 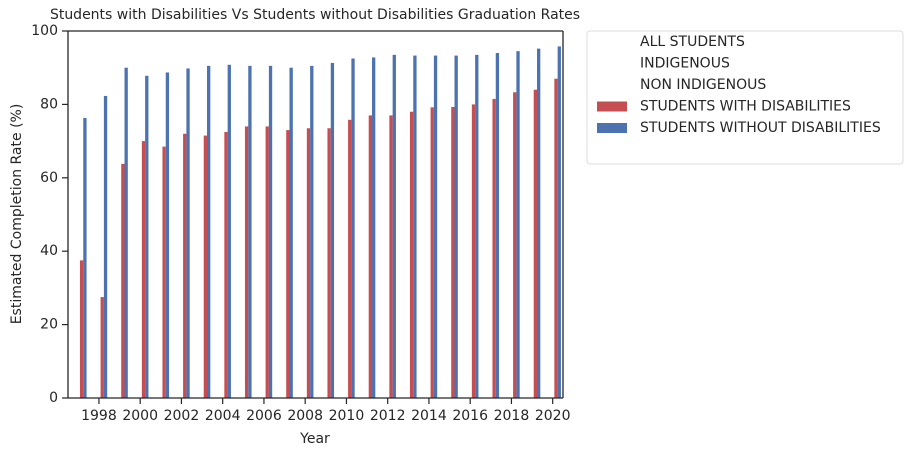 I want to click on x-tick-label: 2004, so click(x=223, y=416).